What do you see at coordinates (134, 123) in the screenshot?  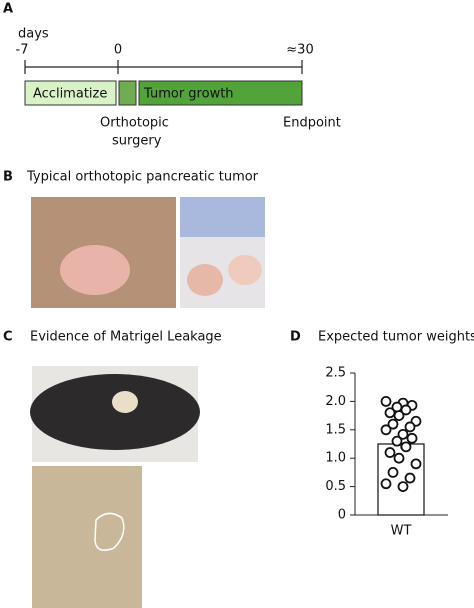 I see `event-label: Orthotopic` at bounding box center [134, 123].